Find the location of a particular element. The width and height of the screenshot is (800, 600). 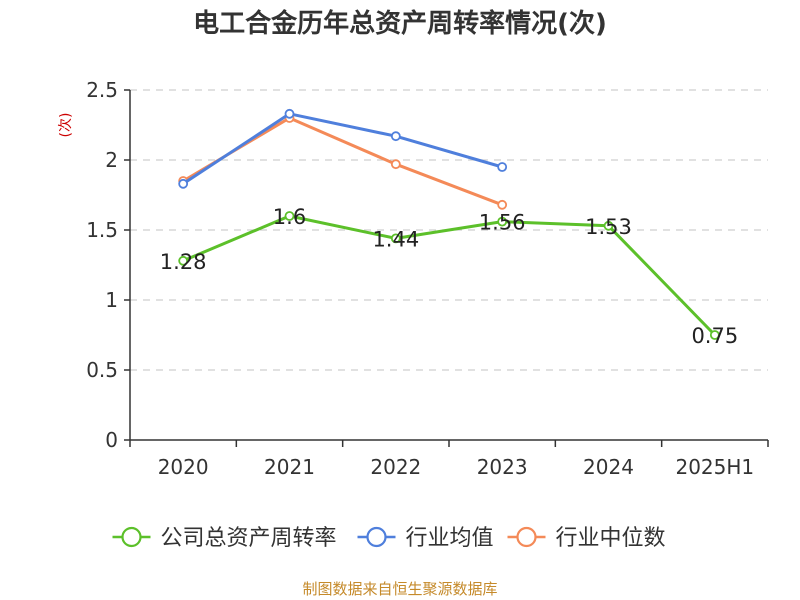

data-label: 1.6 is located at coordinates (289, 217).